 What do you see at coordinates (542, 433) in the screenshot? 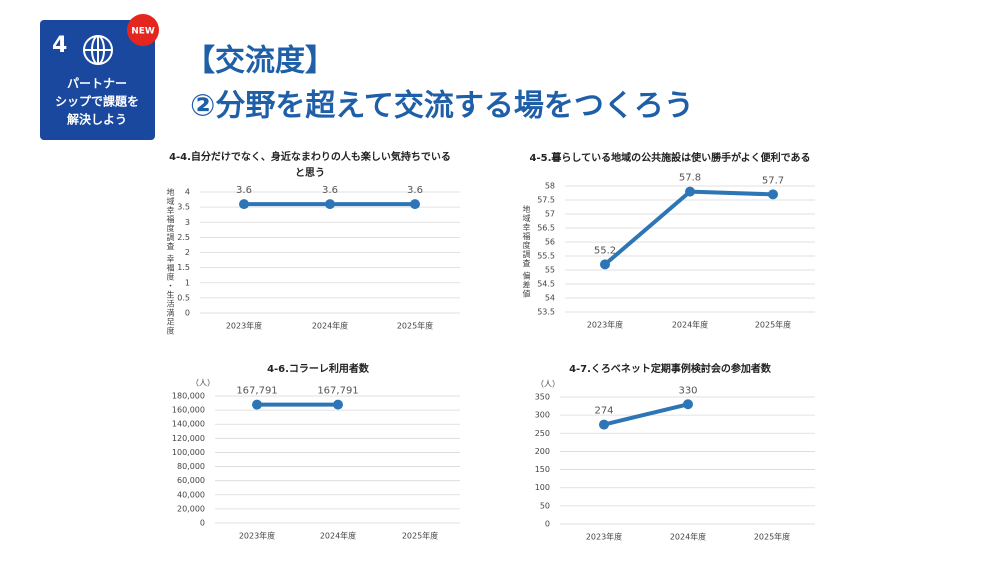
I see `y-tick-label: 250` at bounding box center [542, 433].